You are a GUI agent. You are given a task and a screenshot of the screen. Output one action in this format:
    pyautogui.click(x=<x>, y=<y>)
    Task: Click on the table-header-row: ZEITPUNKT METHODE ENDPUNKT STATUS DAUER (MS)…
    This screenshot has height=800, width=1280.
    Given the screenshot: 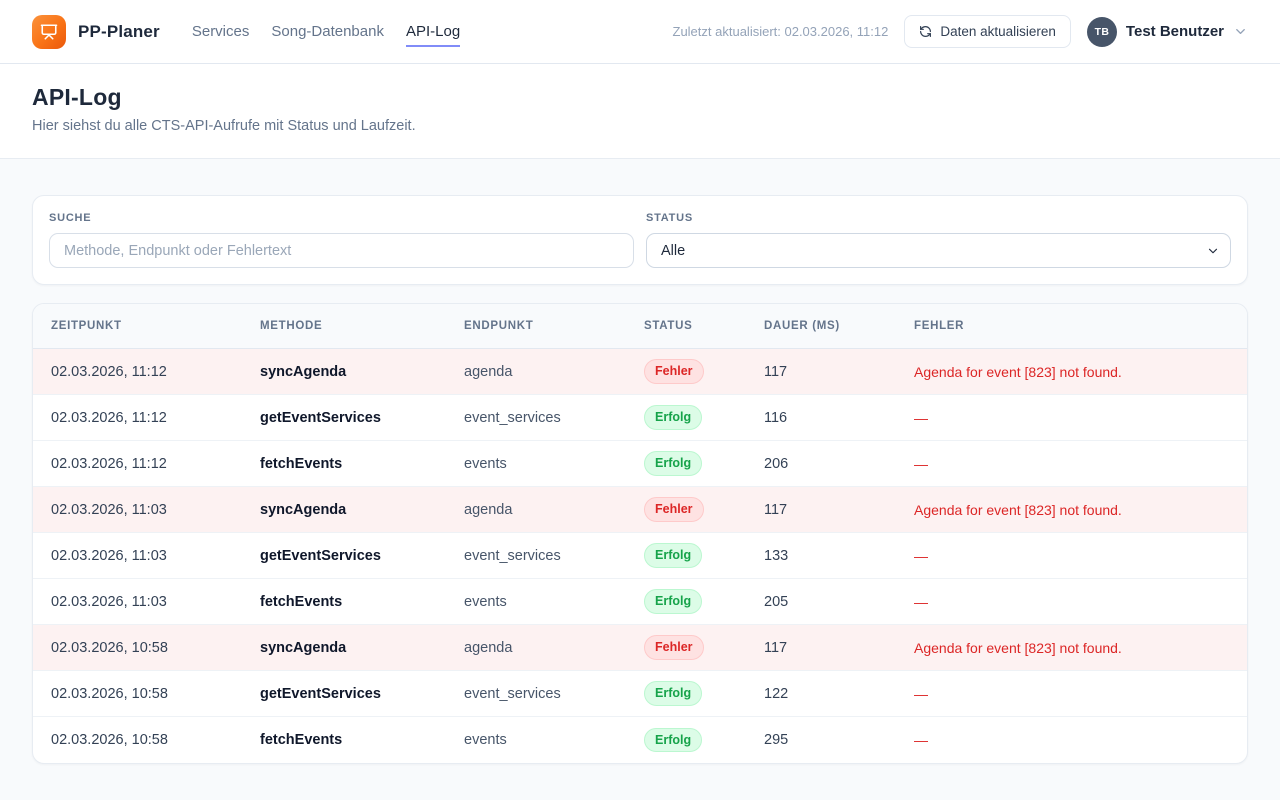 What is the action you would take?
    pyautogui.click(x=640, y=326)
    